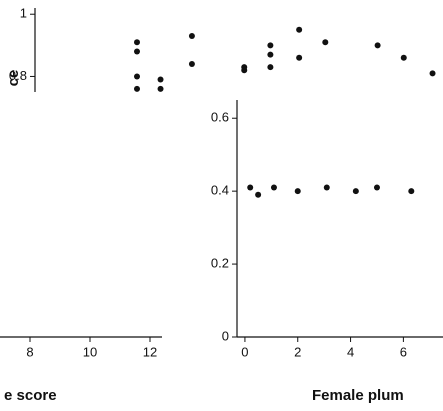 This screenshot has height=411, width=443. I want to click on x-tick-label: 6, so click(403, 351).